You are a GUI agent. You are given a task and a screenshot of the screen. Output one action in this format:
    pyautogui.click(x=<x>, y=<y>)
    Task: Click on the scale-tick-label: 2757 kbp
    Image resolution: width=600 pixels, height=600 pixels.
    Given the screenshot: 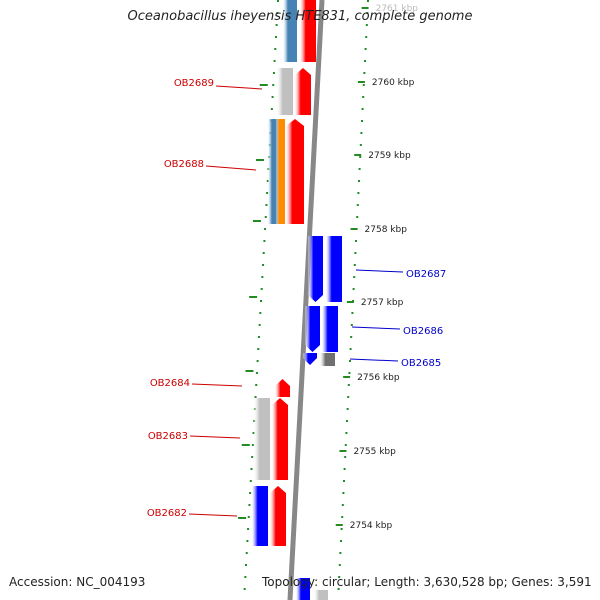 What is the action you would take?
    pyautogui.click(x=382, y=303)
    